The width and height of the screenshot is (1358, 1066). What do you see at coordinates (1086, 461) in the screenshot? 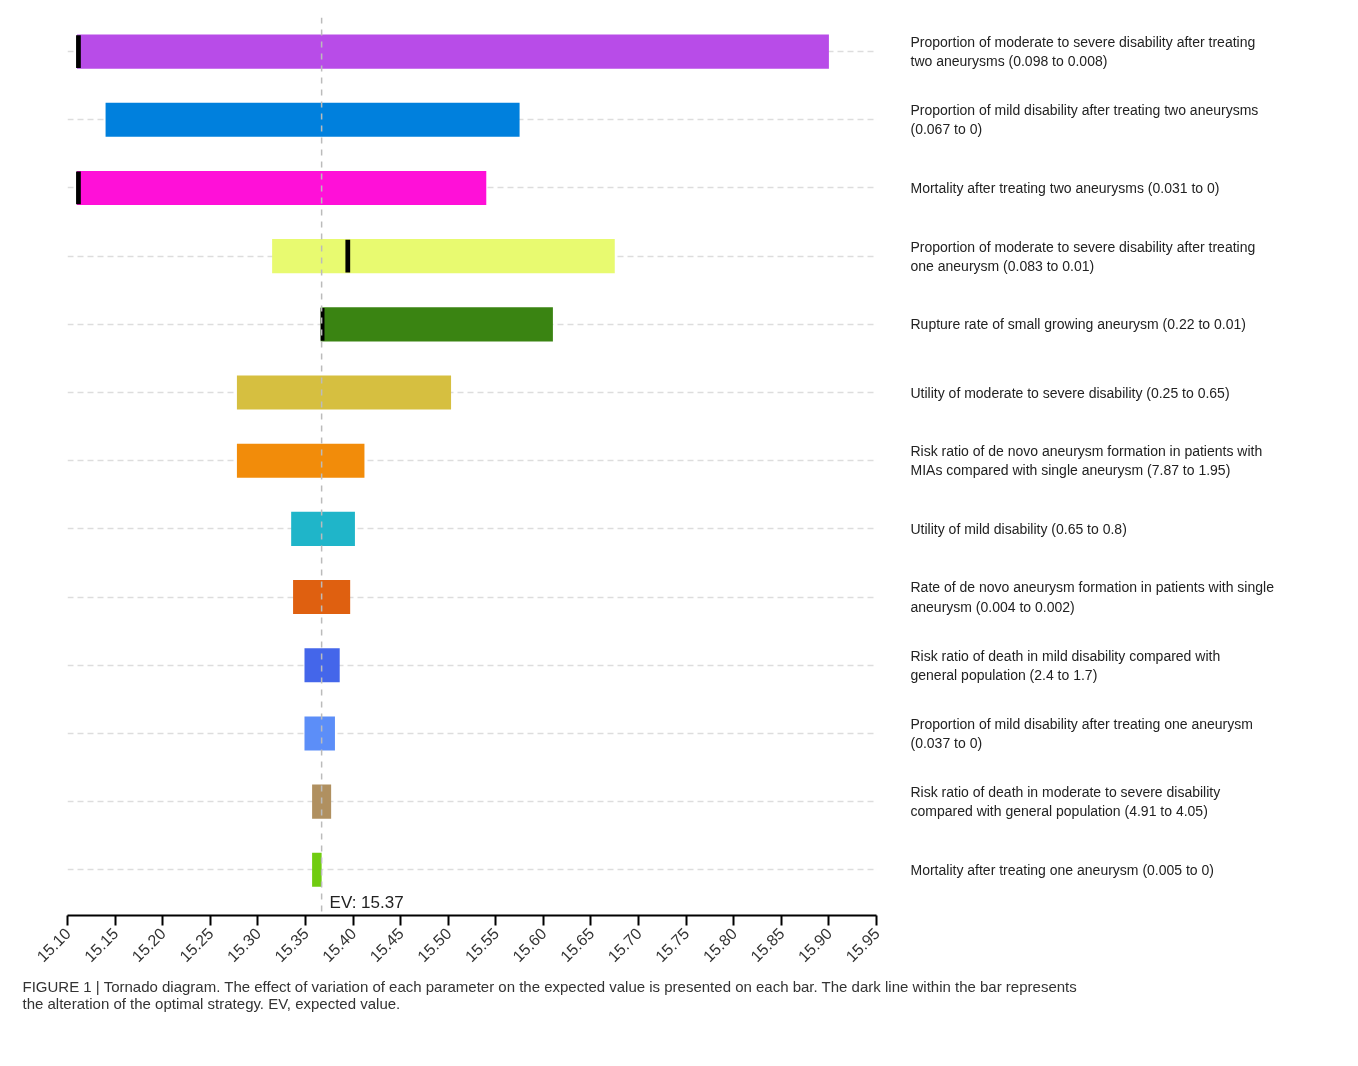
I see `y-tick-label: Risk ratio of de novo aneurysm formation in patients with MIAs compared with single aneurysm (7.87 to 1.95)` at bounding box center [1086, 461].